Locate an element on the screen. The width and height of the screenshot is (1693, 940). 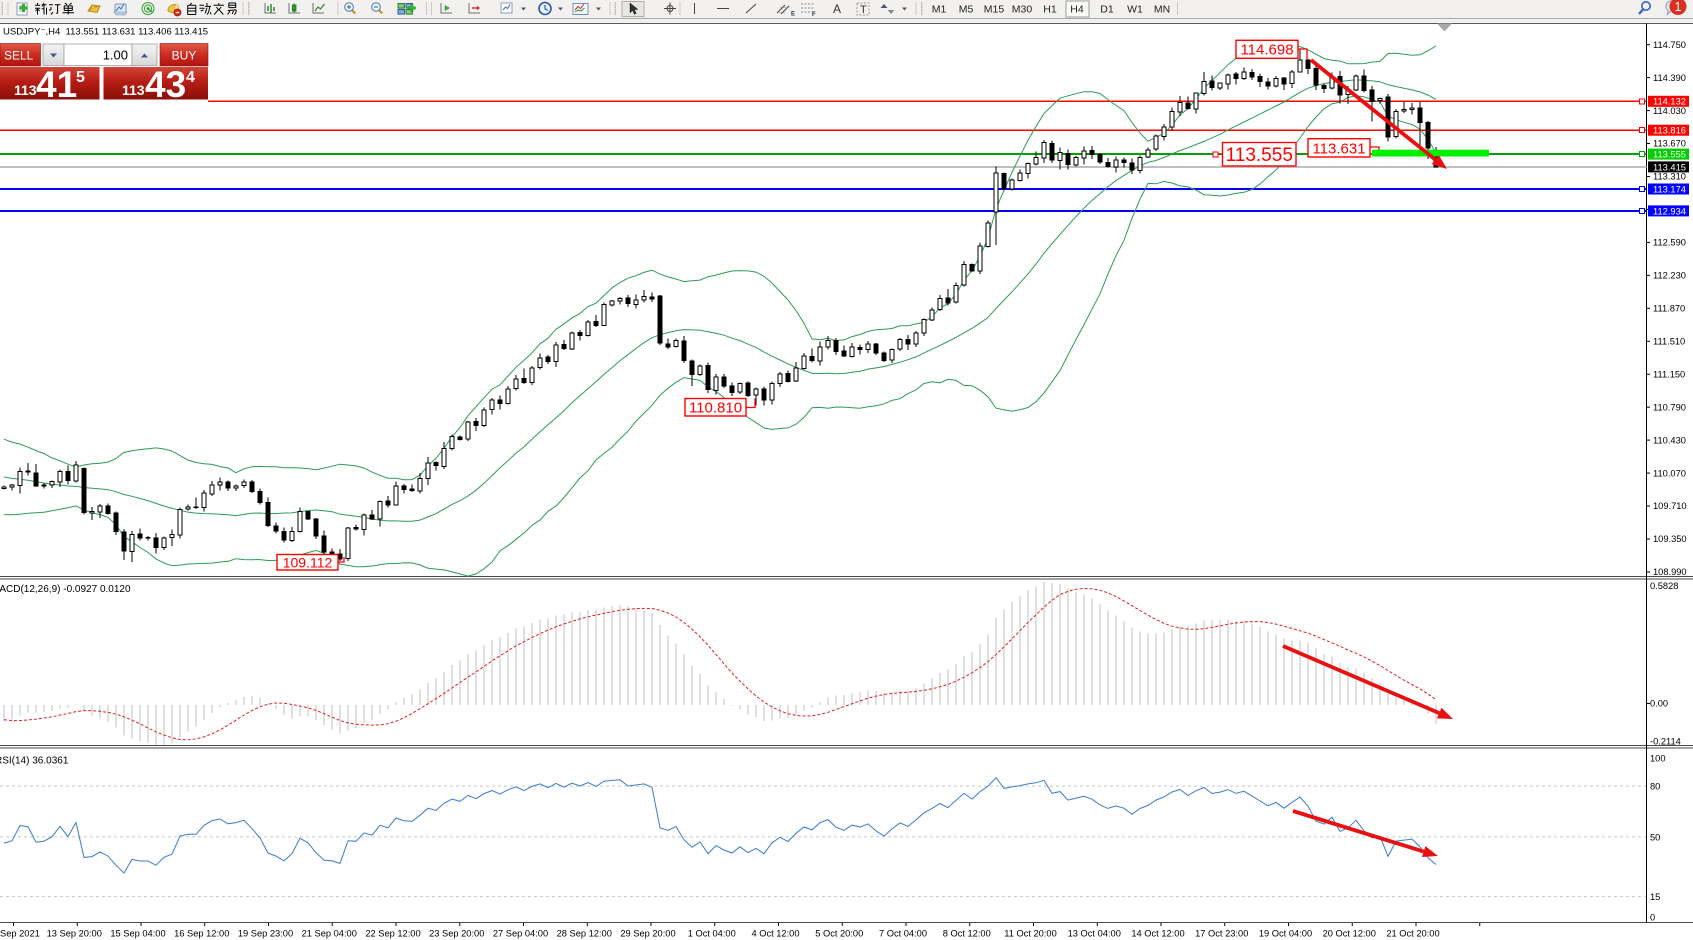
svg-text: 113.816 is located at coordinates (1669, 131).